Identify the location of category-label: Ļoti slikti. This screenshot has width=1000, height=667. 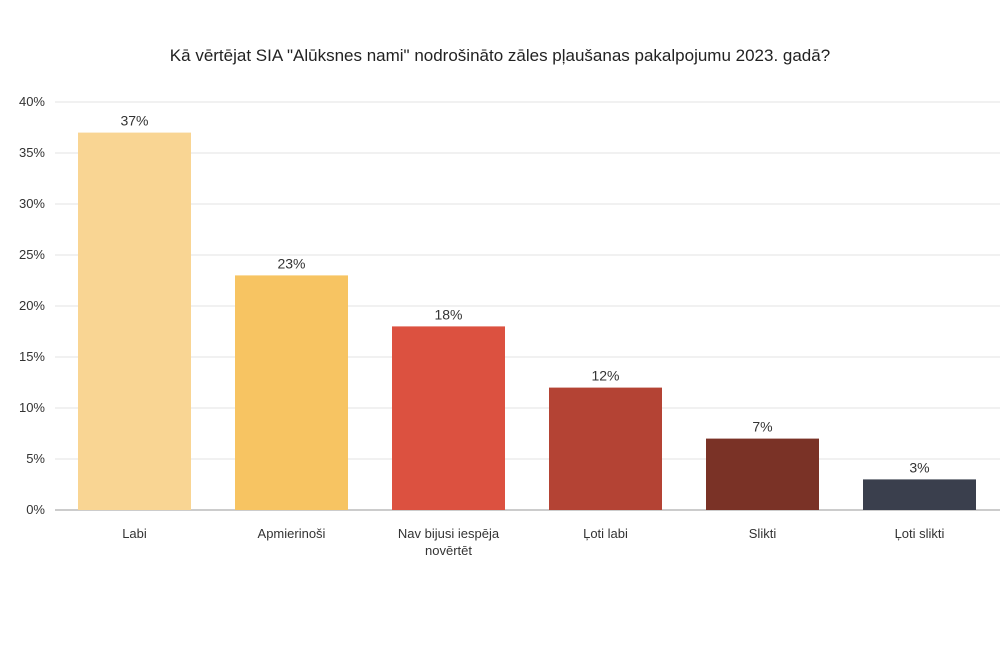
(920, 533).